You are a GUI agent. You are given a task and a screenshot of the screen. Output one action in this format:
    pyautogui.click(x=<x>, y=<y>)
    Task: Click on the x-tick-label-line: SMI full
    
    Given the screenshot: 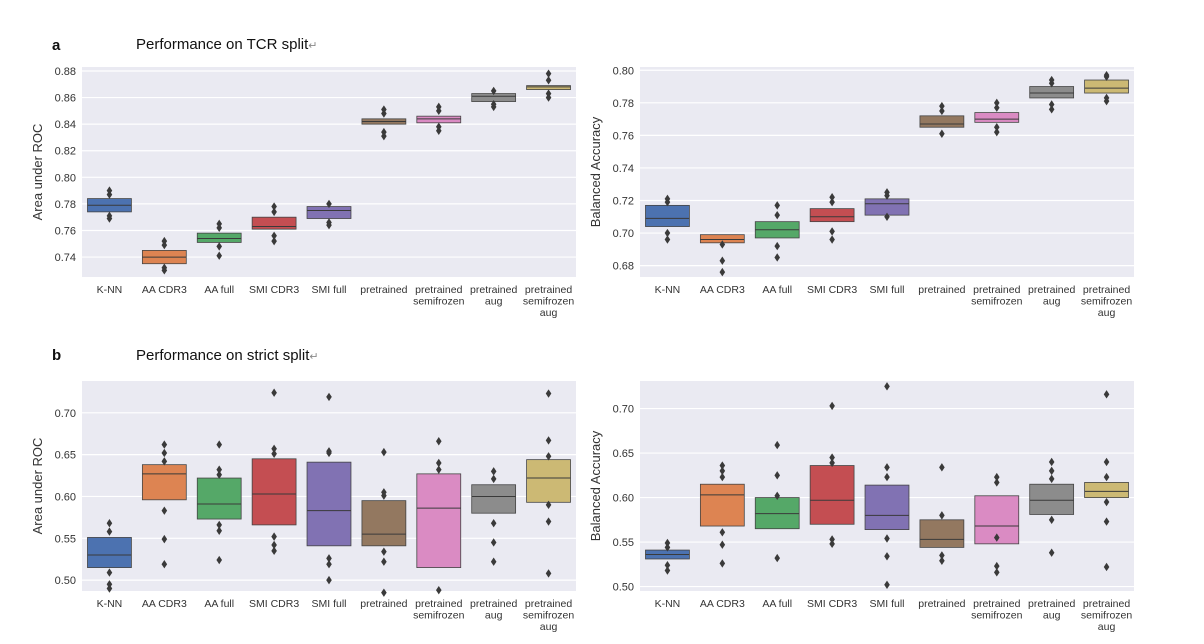 What is the action you would take?
    pyautogui.click(x=328, y=290)
    